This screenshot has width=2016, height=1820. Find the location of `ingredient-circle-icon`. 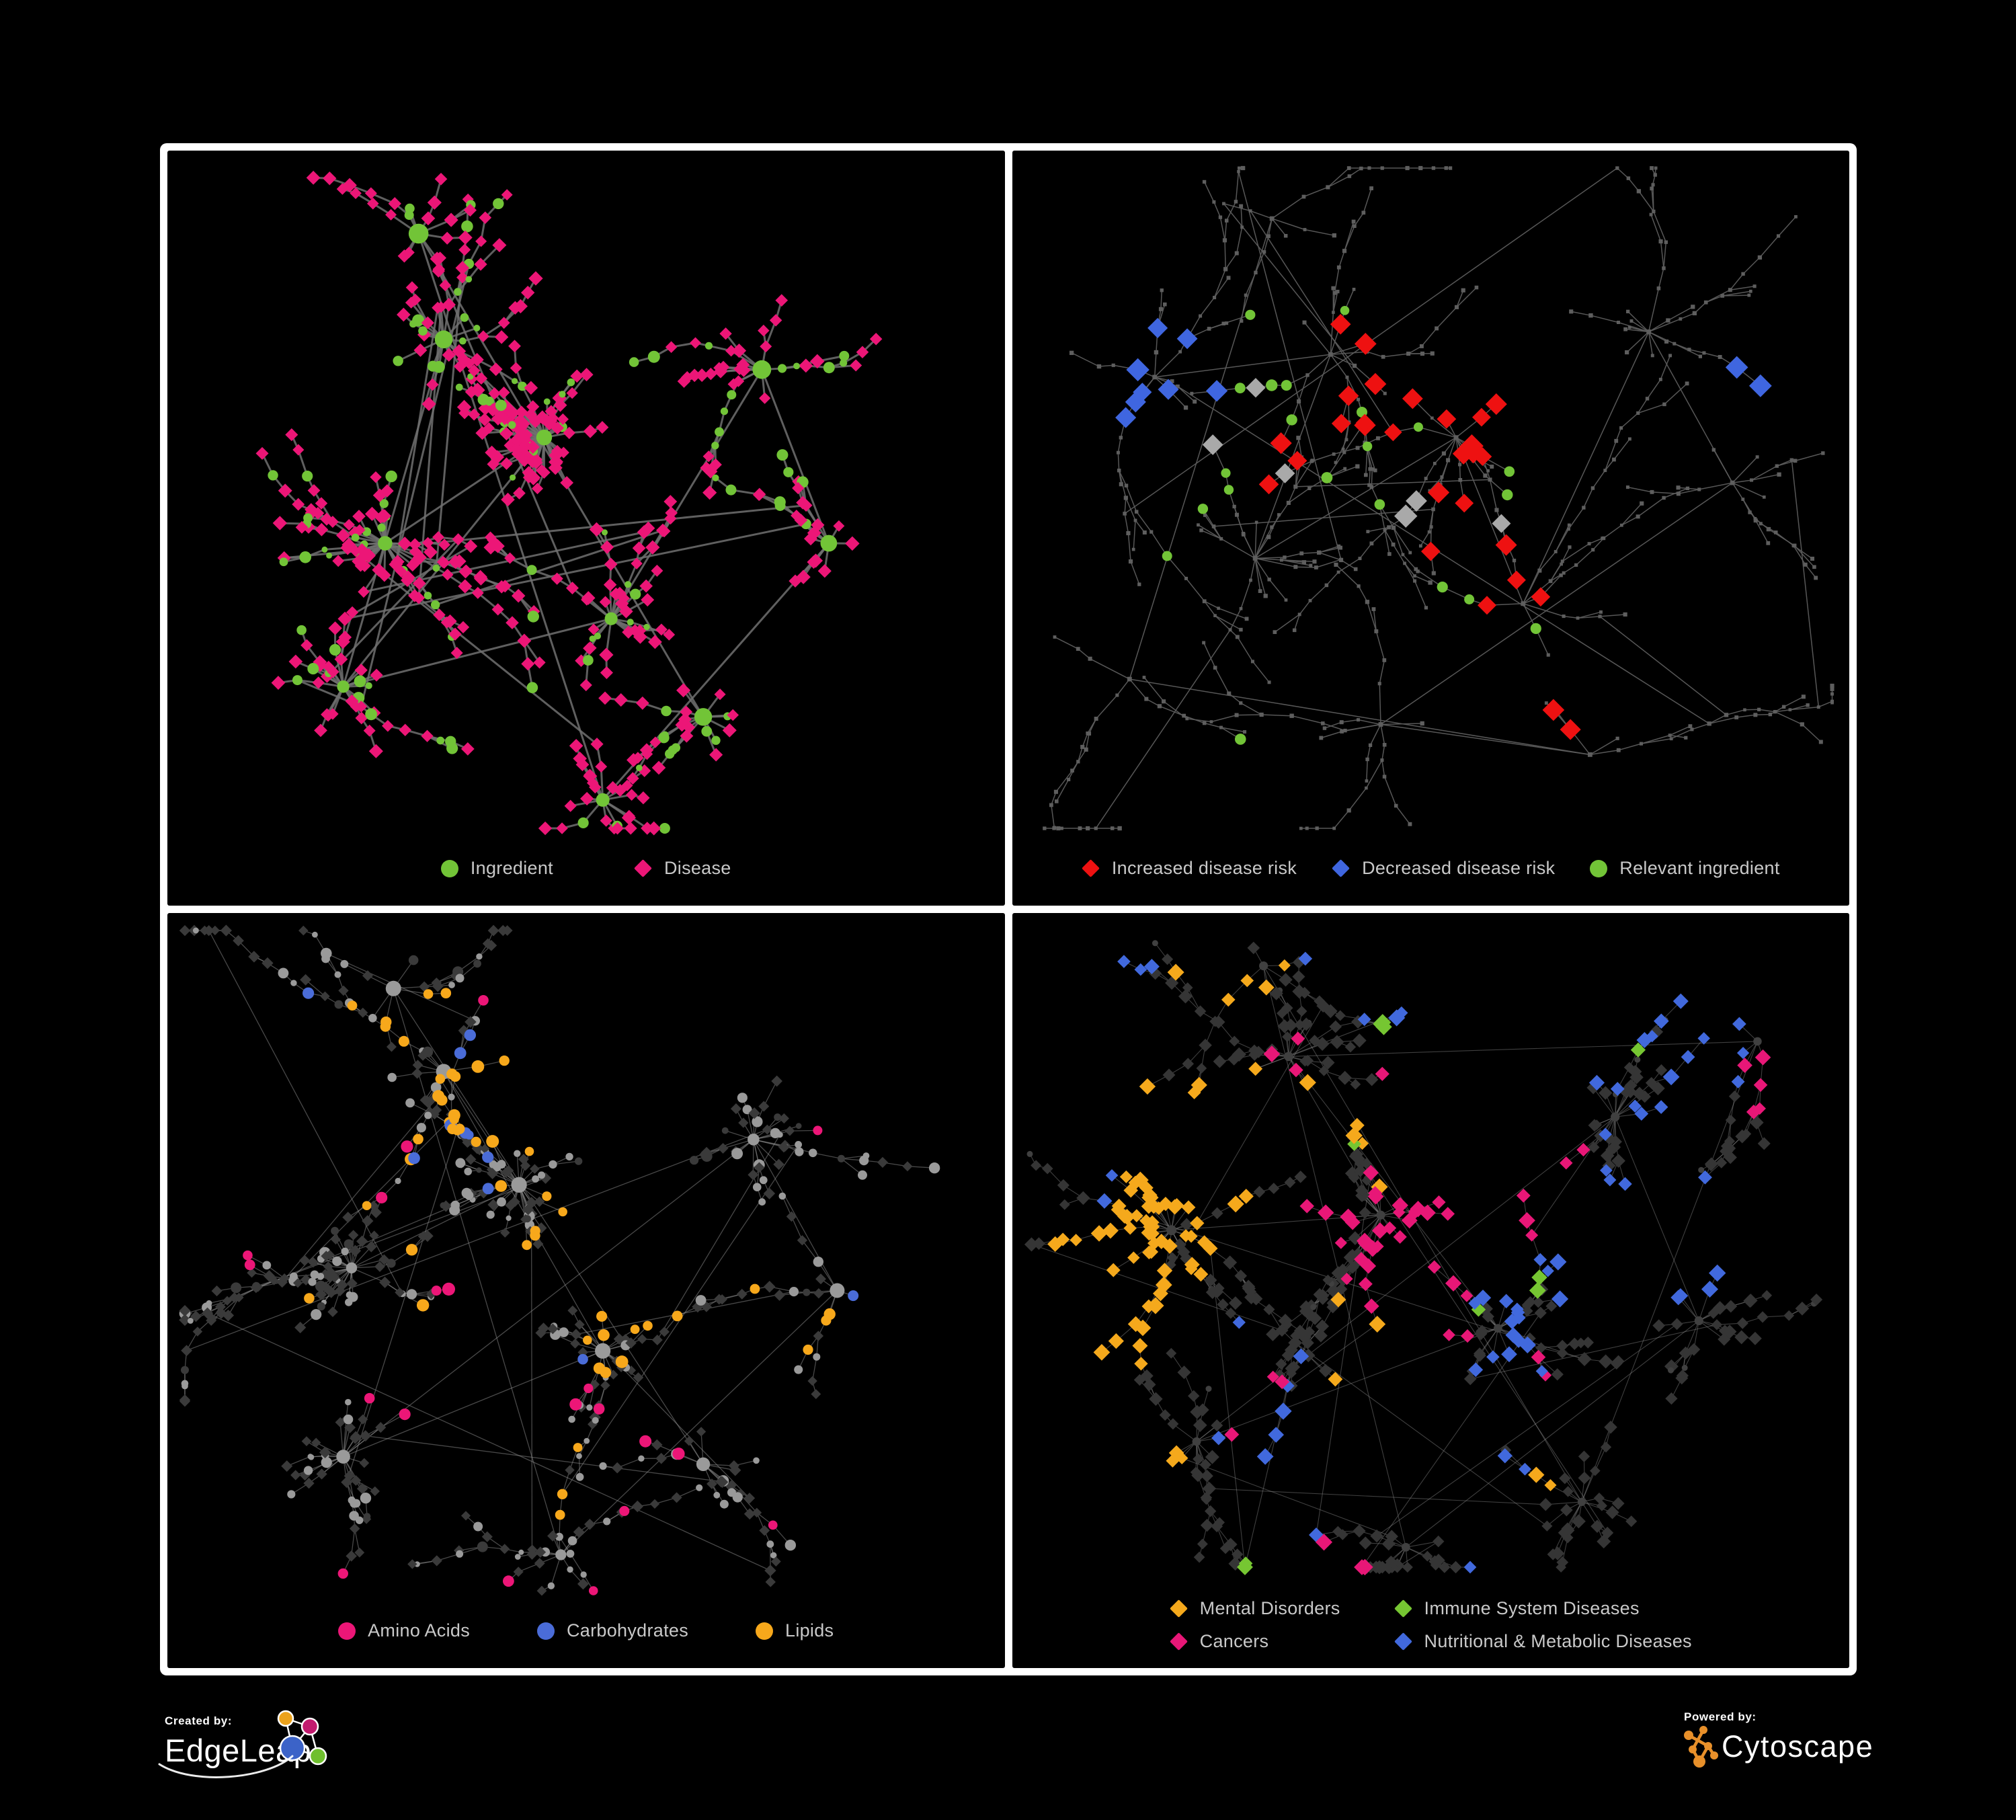

ingredient-circle-icon is located at coordinates (449, 868).